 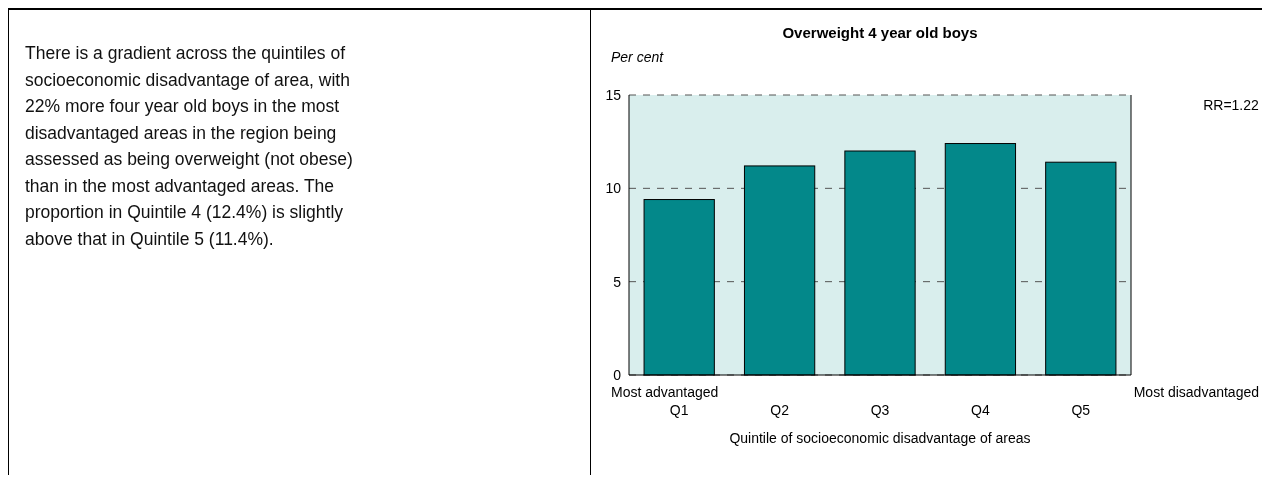 I want to click on text: RR=1.22, so click(x=1231, y=105).